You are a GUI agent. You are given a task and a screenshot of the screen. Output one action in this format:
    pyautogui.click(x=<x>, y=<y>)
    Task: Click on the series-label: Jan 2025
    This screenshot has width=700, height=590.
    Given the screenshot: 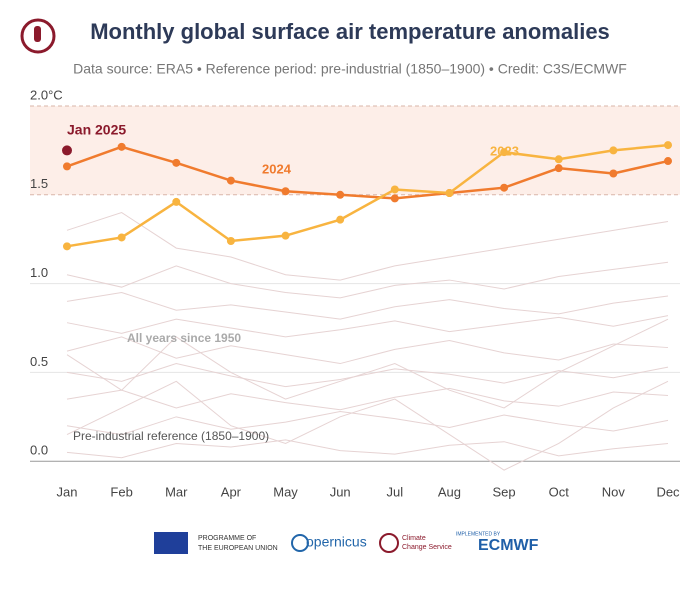 What is the action you would take?
    pyautogui.click(x=96, y=130)
    